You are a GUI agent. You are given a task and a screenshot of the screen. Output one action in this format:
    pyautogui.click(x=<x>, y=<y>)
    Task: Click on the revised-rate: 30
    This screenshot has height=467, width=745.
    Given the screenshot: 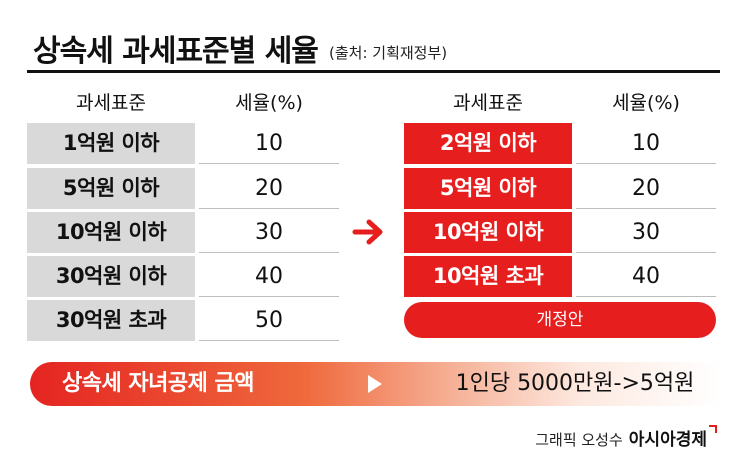 What is the action you would take?
    pyautogui.click(x=646, y=232)
    